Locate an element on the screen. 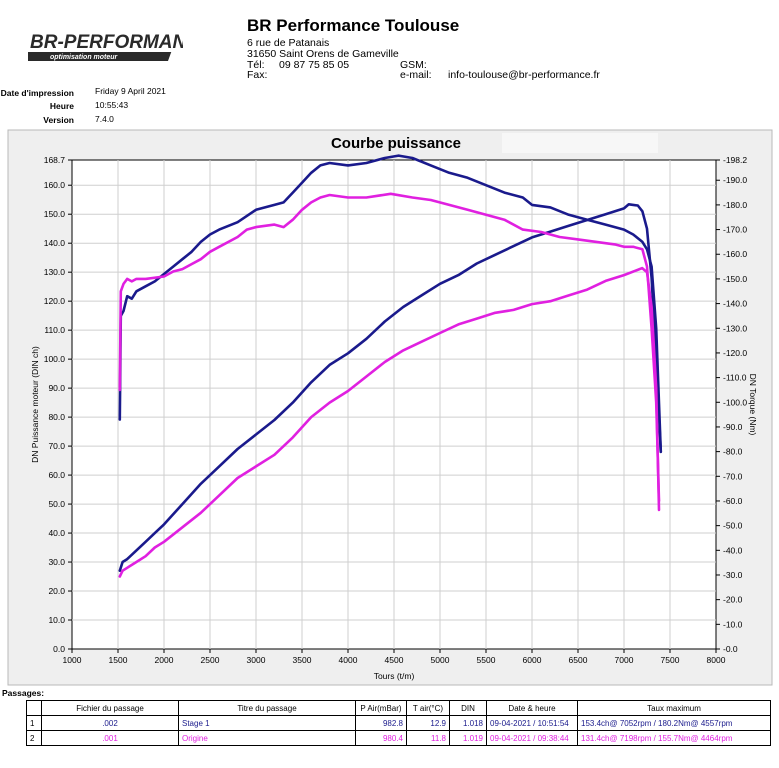 Image resolution: width=779 pixels, height=768 pixels. x-tick-label: 4500 is located at coordinates (394, 660).